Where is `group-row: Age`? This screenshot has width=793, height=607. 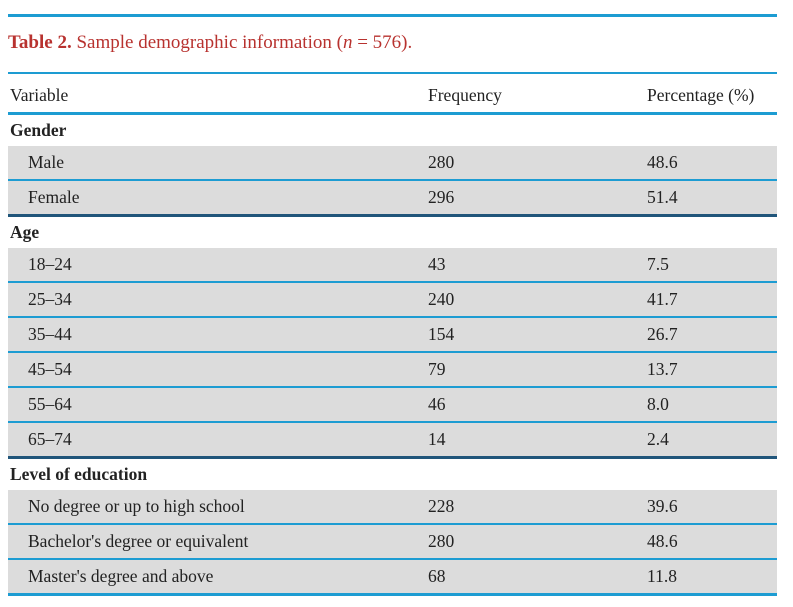 group-row: Age is located at coordinates (392, 232).